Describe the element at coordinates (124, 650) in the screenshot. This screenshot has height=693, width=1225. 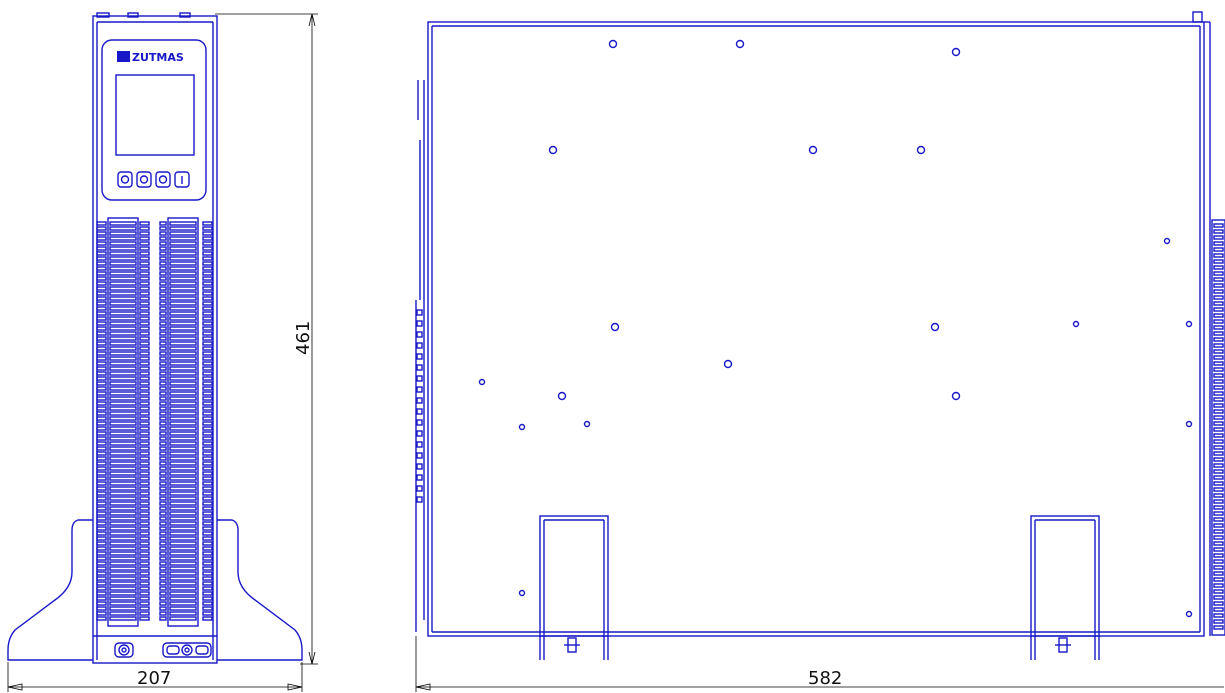
I see `connector-icon` at that location.